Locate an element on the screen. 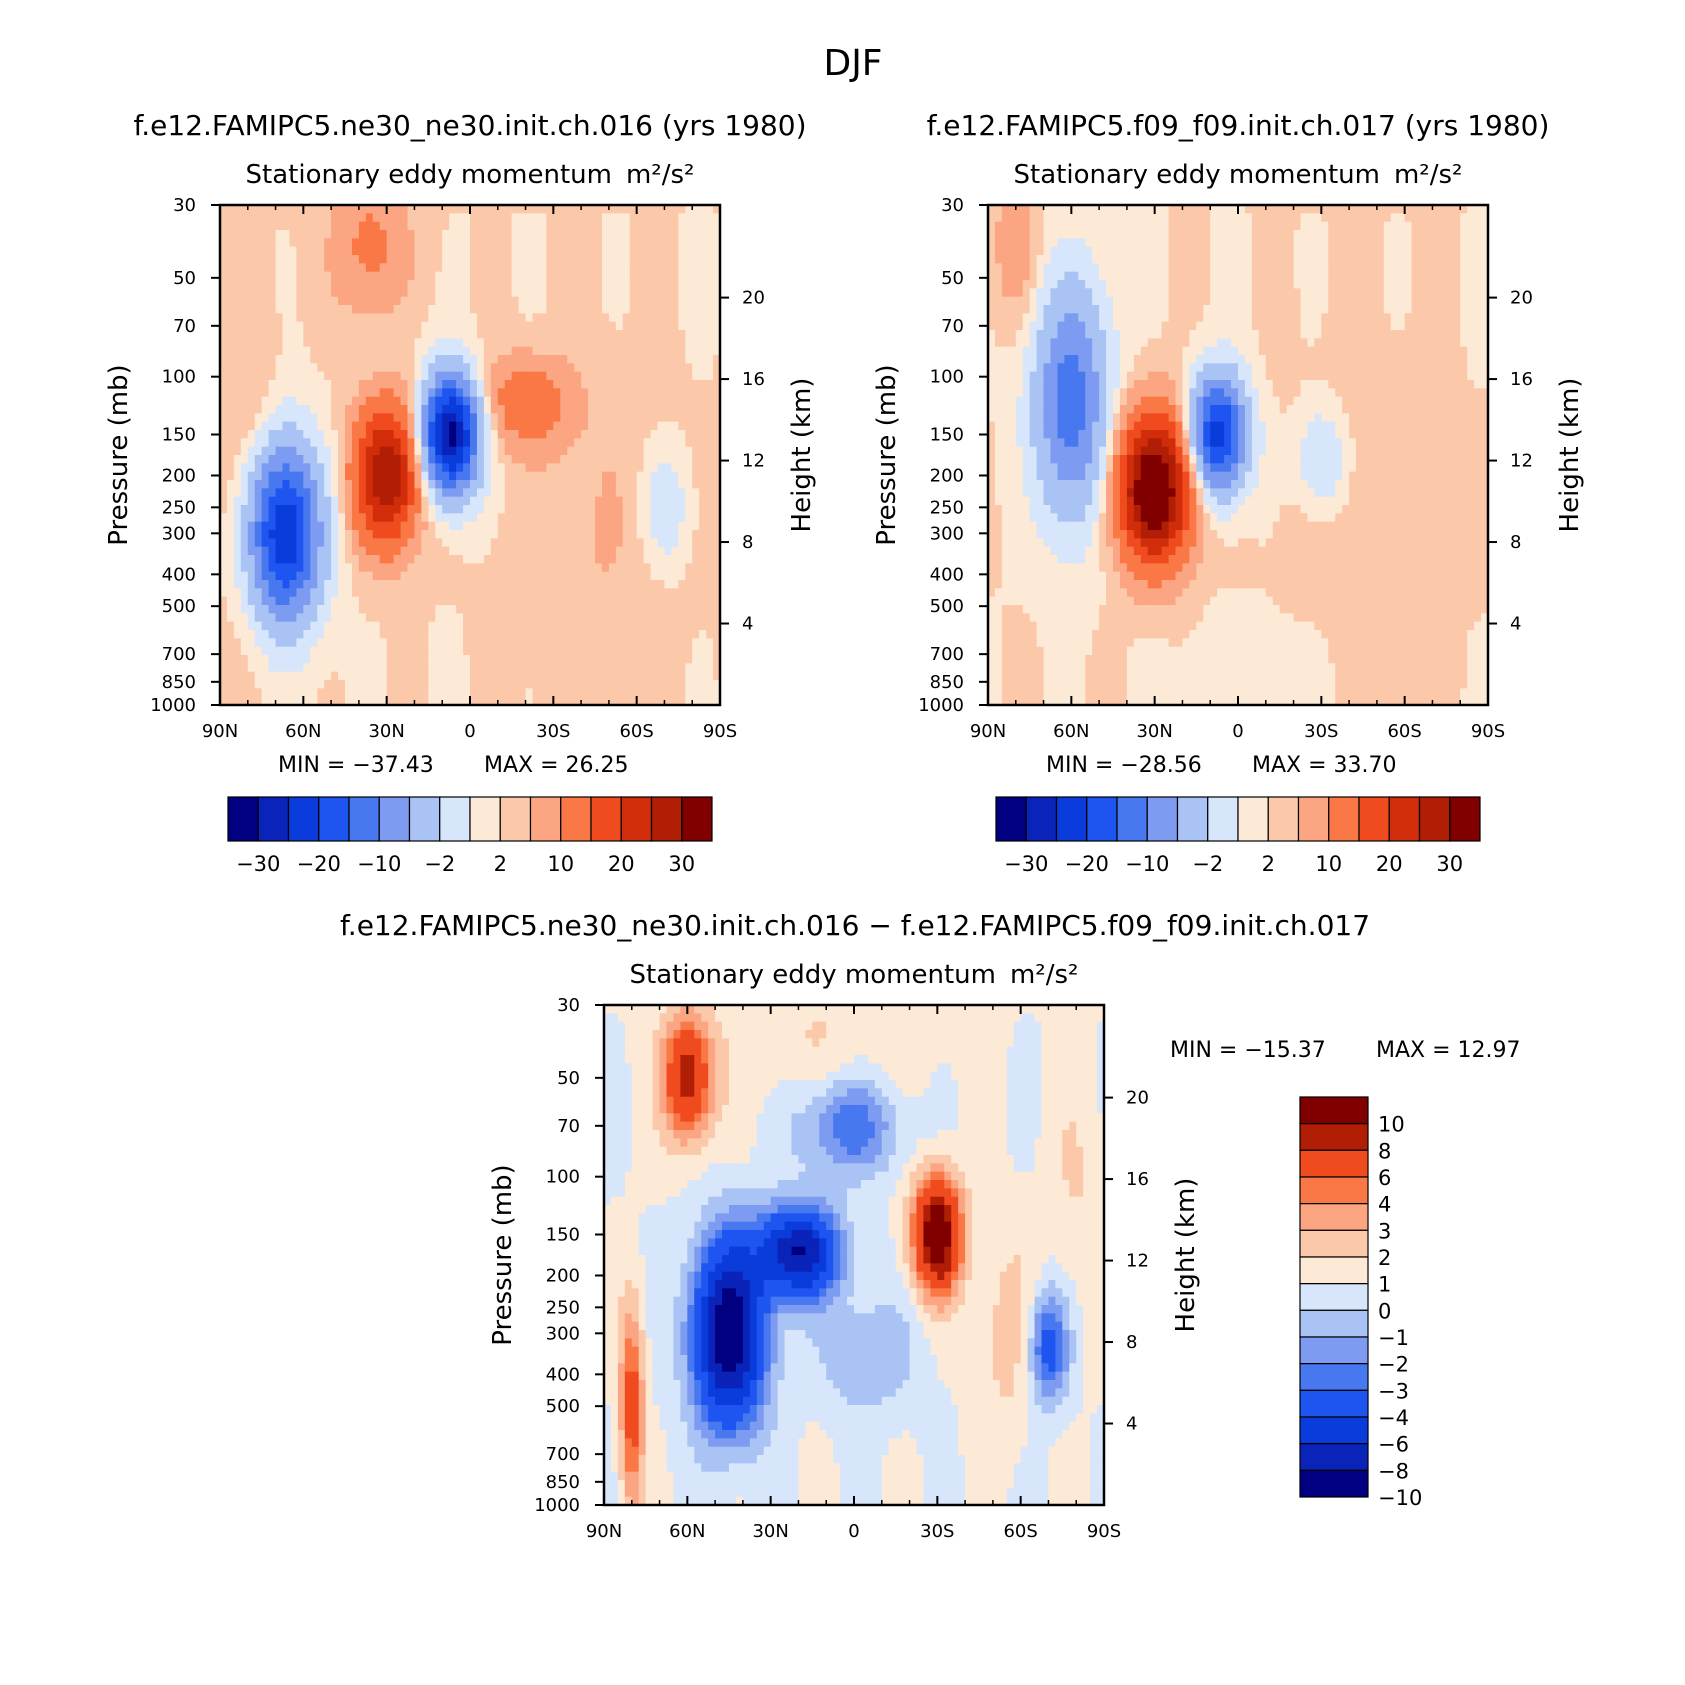  y-tick-label: 400 is located at coordinates (179, 574).